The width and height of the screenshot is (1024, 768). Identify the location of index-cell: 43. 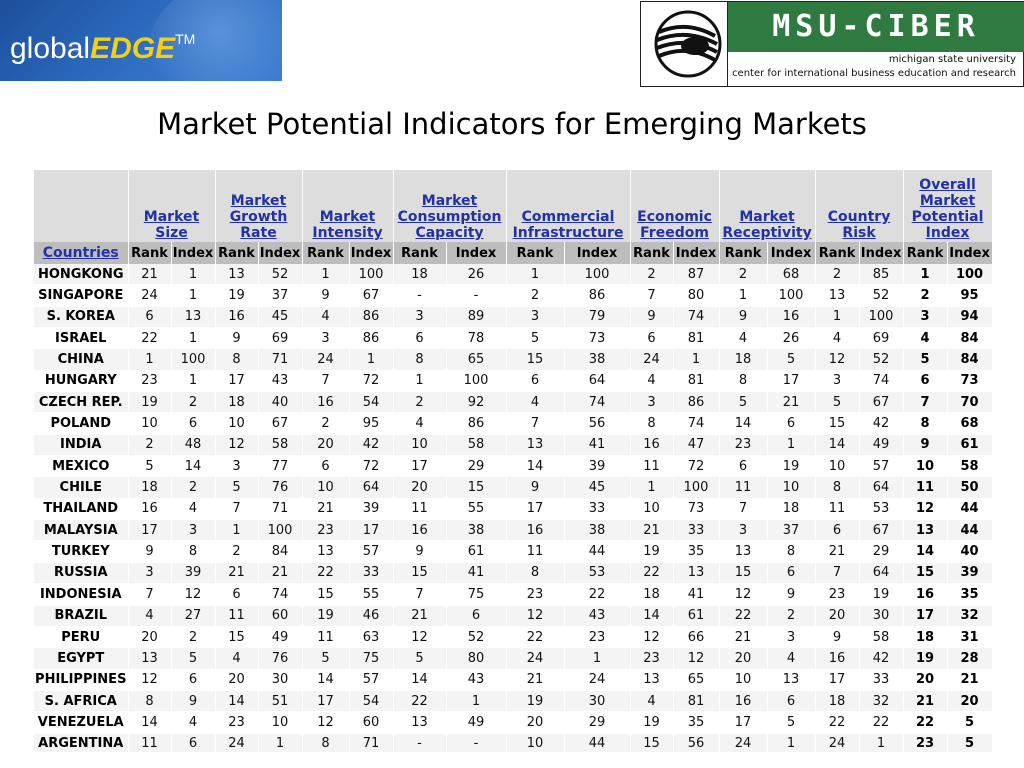
(476, 680).